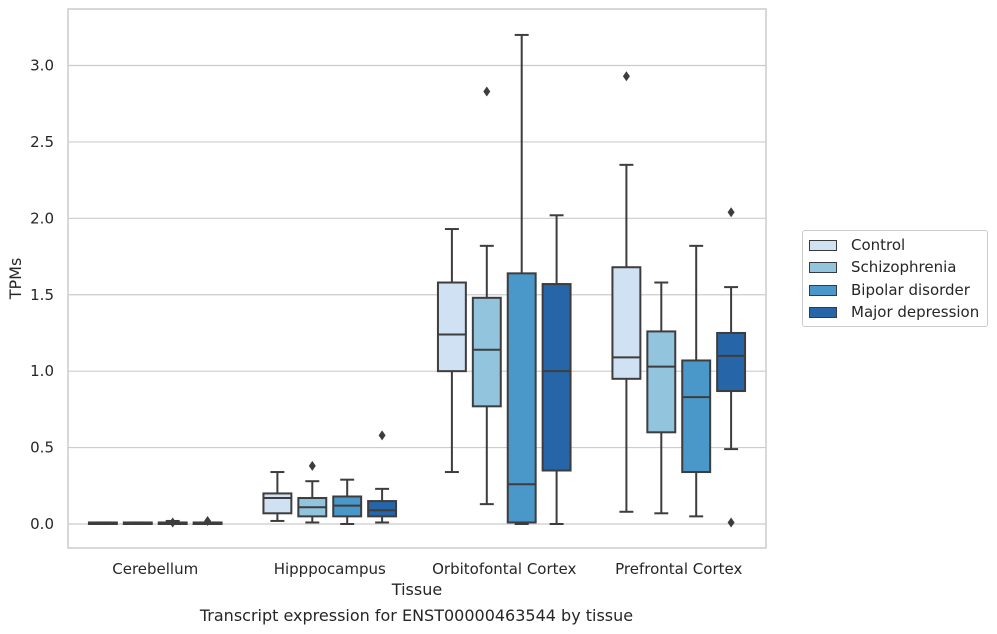 The image size is (997, 634). What do you see at coordinates (504, 569) in the screenshot?
I see `x-tick-label: Orbitofontal Cortex` at bounding box center [504, 569].